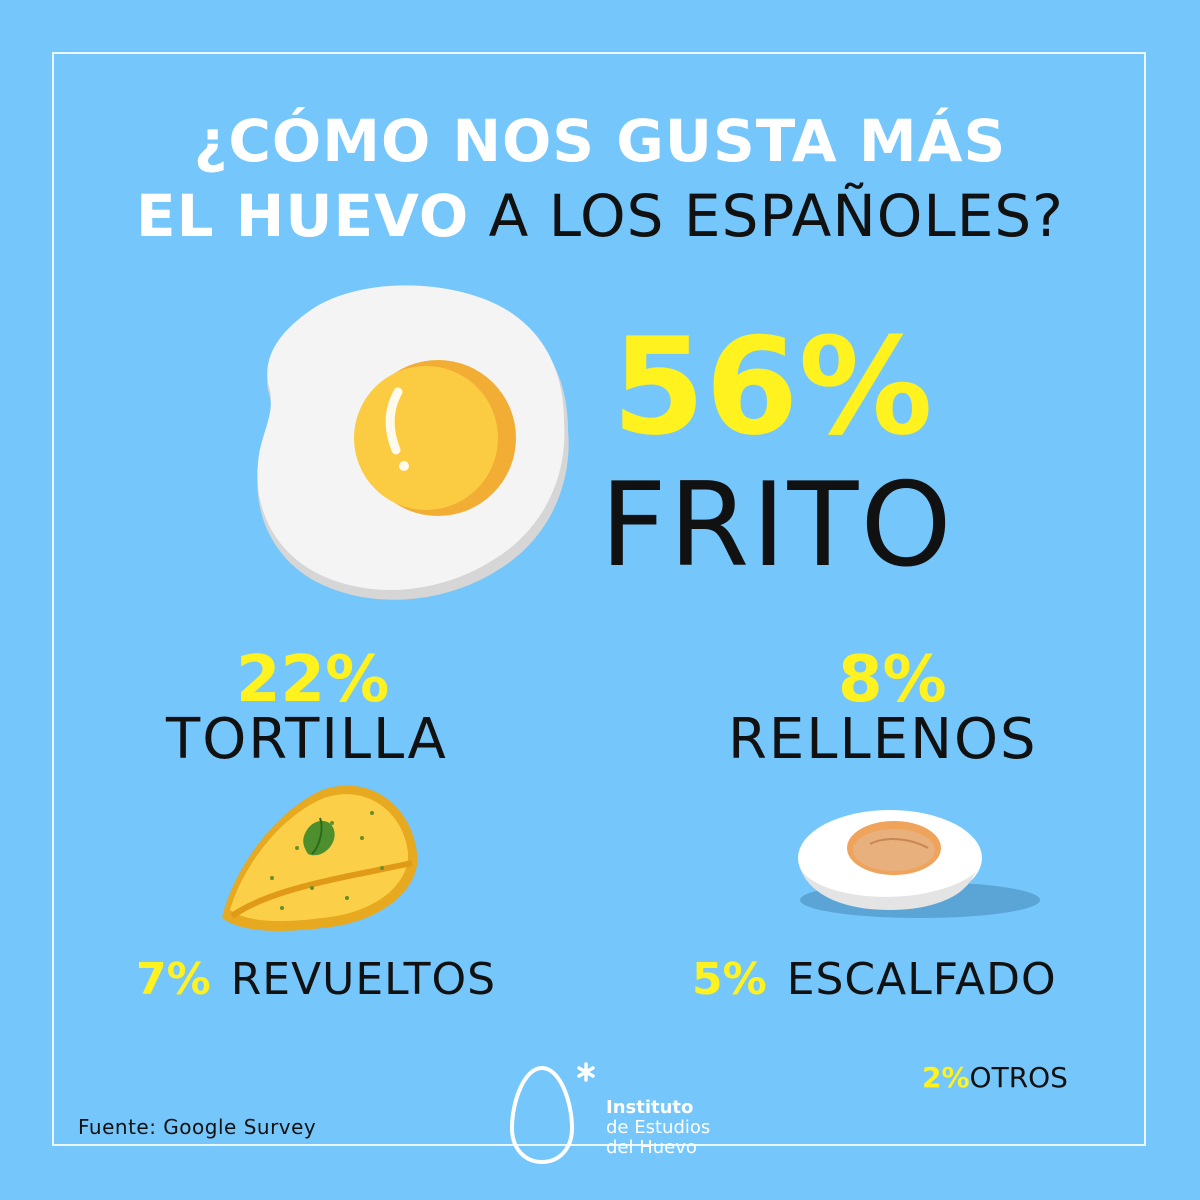  I want to click on source-note: Fuente: Google Survey, so click(197, 1127).